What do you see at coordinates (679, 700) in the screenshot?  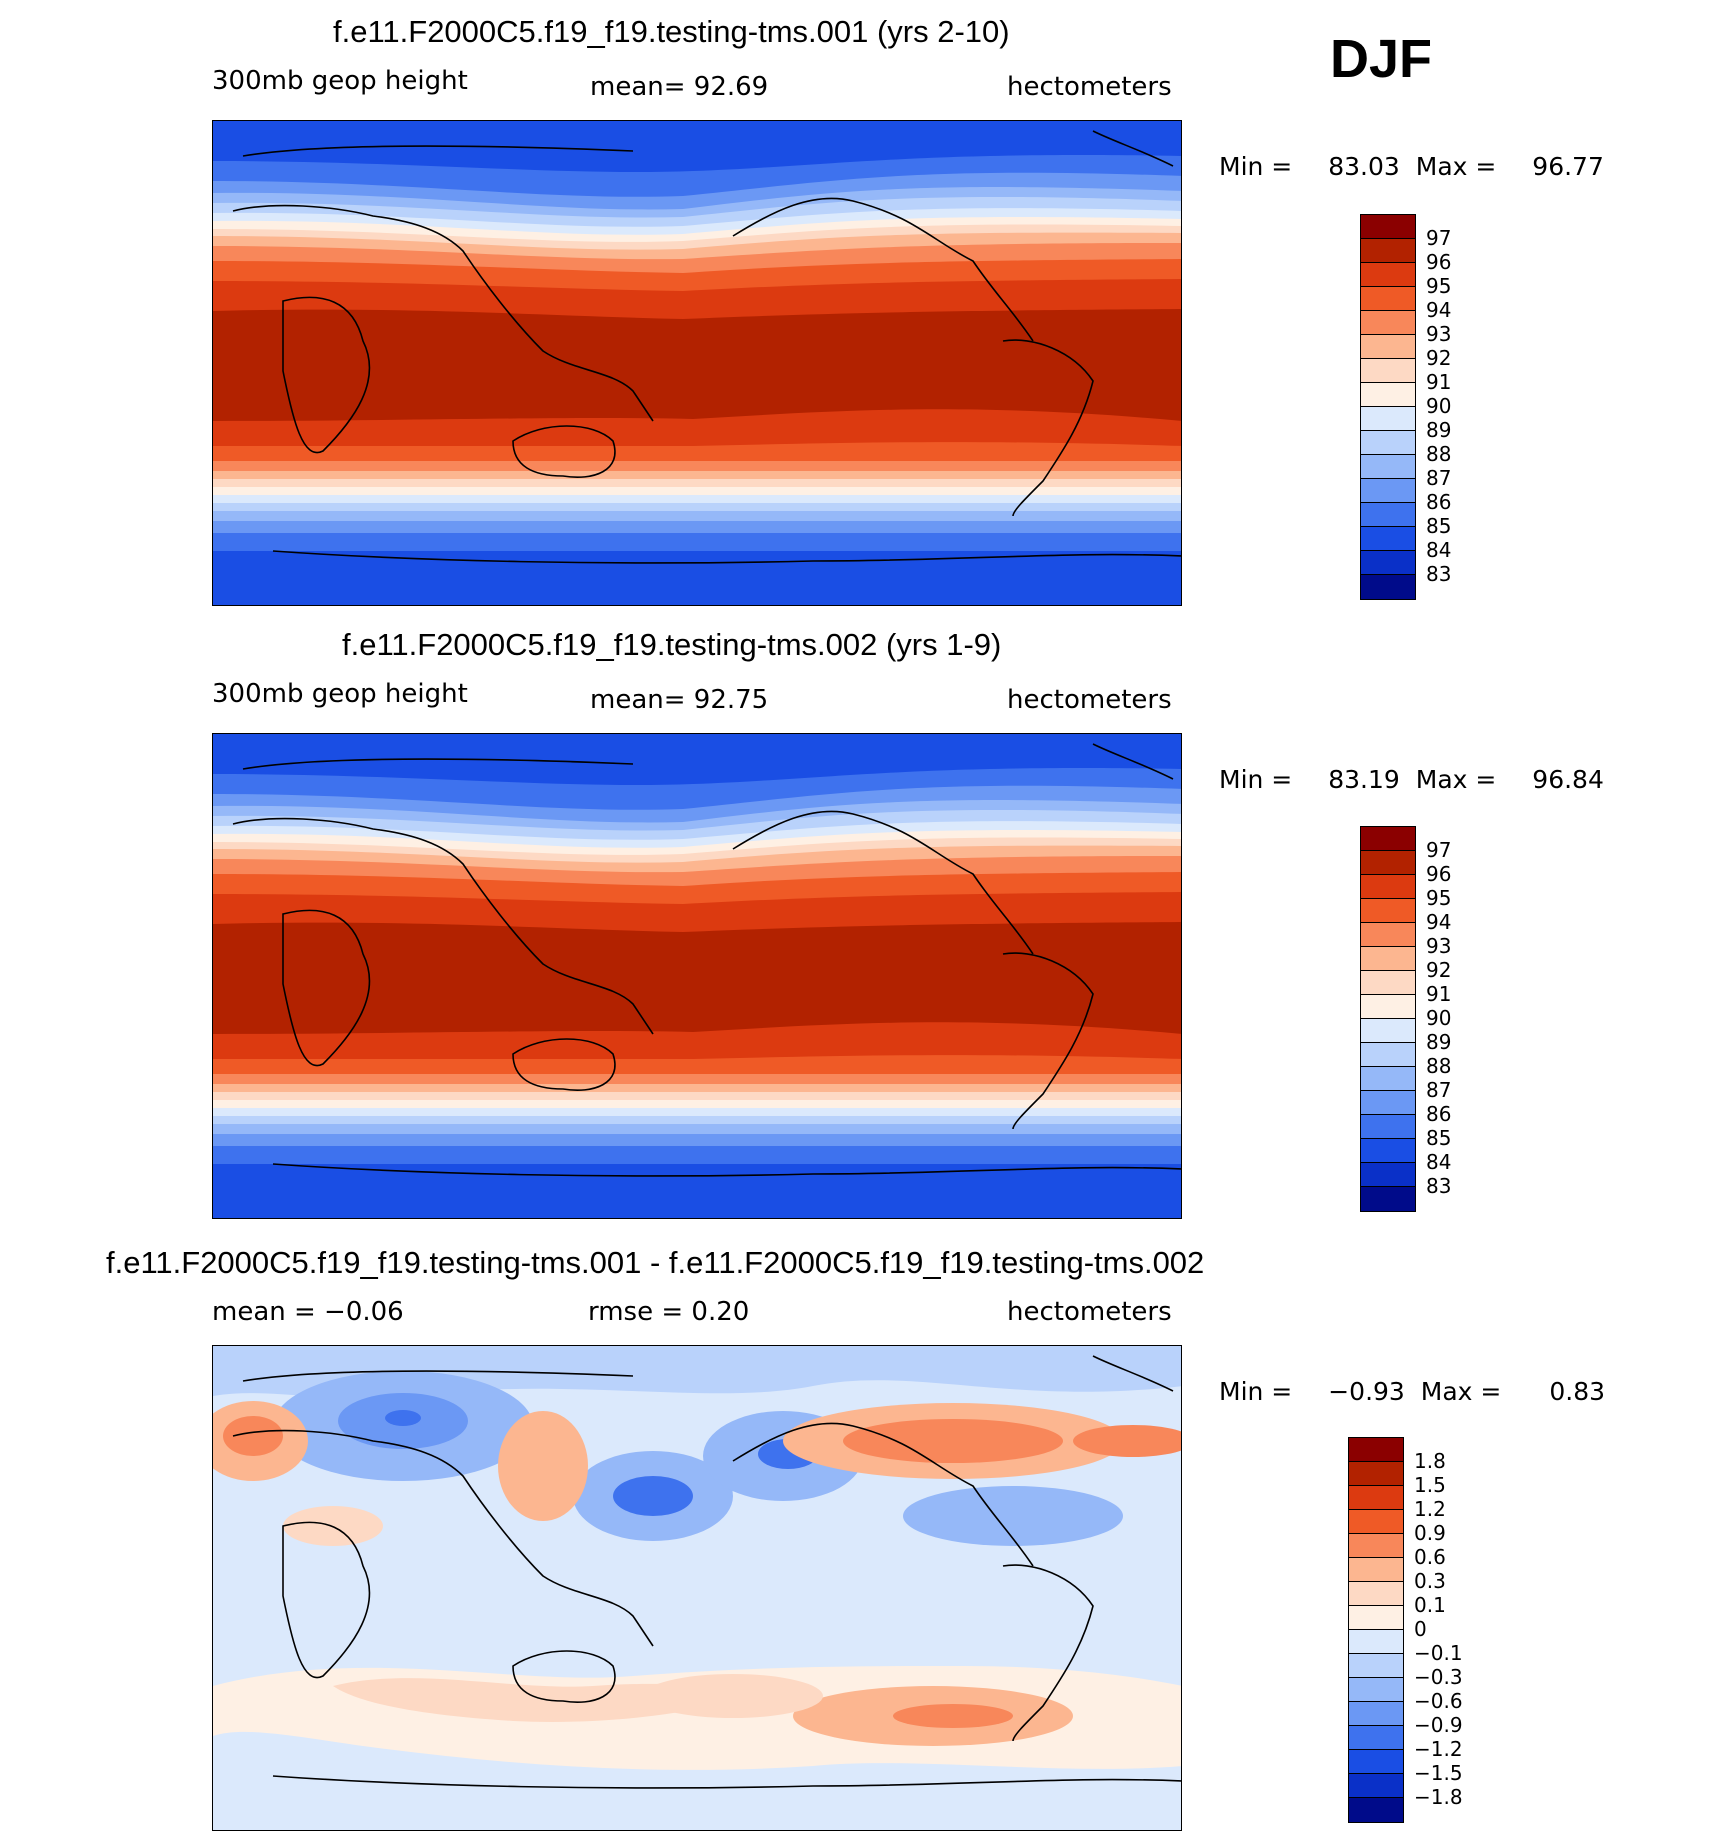 I see `panel-2-mean-label: mean= 92.75` at bounding box center [679, 700].